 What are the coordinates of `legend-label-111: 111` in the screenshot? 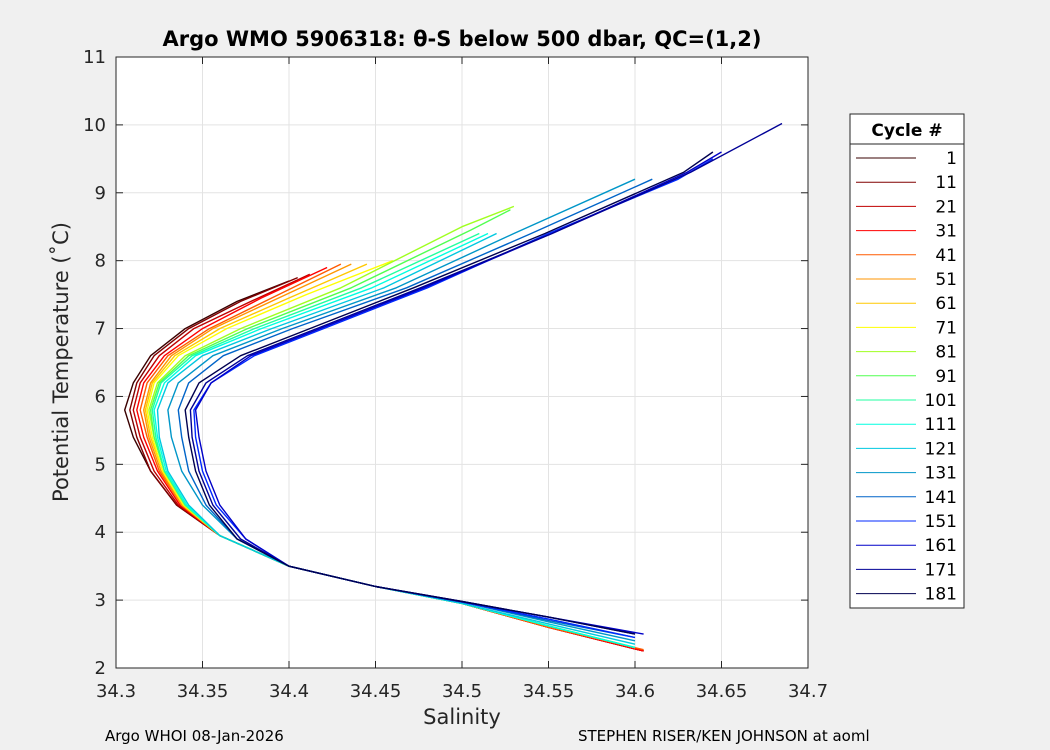 It's located at (941, 425).